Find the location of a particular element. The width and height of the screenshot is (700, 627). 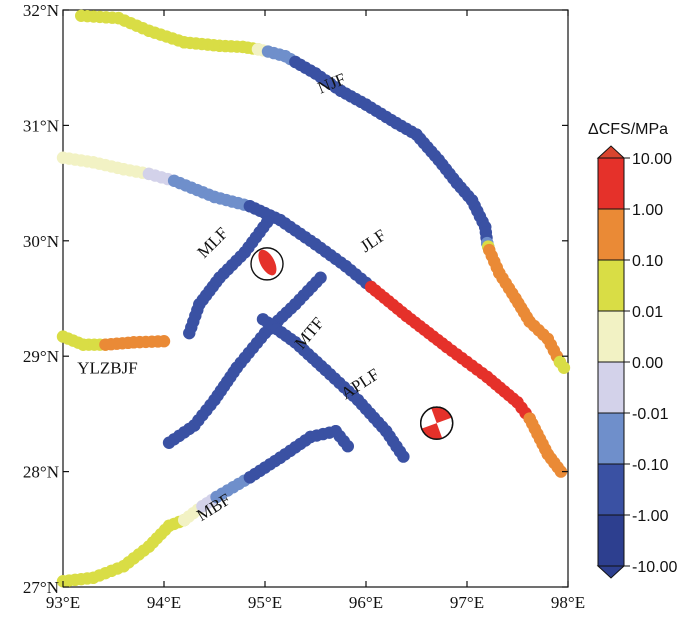

y-tick-label: 30°N is located at coordinates (41, 241).